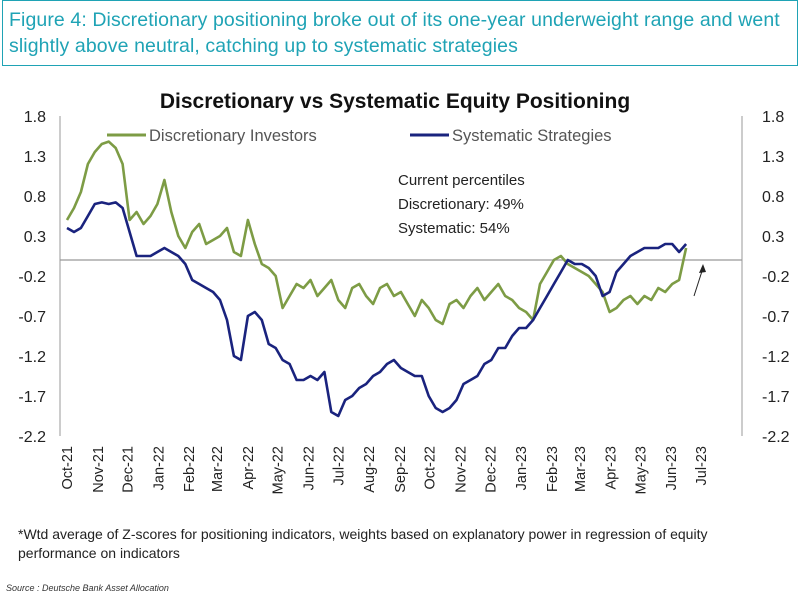 This screenshot has height=607, width=800. What do you see at coordinates (32, 397) in the screenshot?
I see `y-tick-label-left: -1.7` at bounding box center [32, 397].